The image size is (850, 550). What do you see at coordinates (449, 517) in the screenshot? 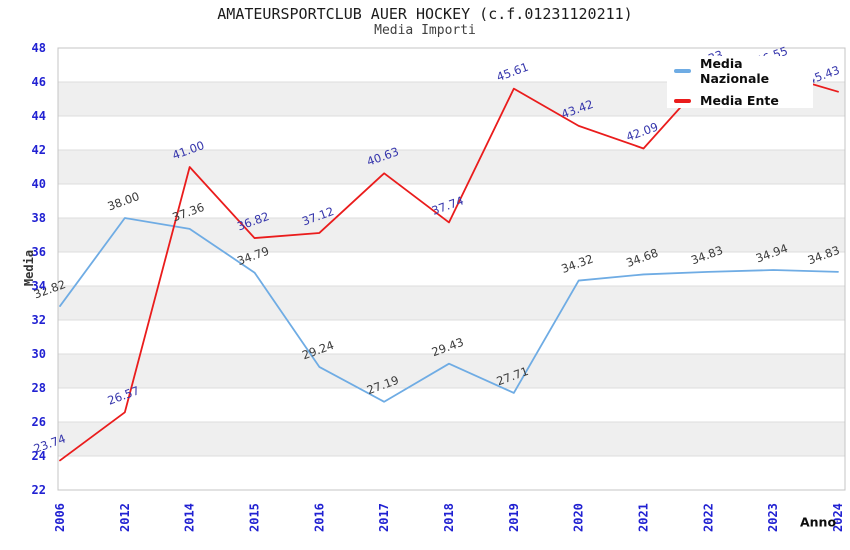
I see `x-tick-label: 2018` at bounding box center [449, 517].